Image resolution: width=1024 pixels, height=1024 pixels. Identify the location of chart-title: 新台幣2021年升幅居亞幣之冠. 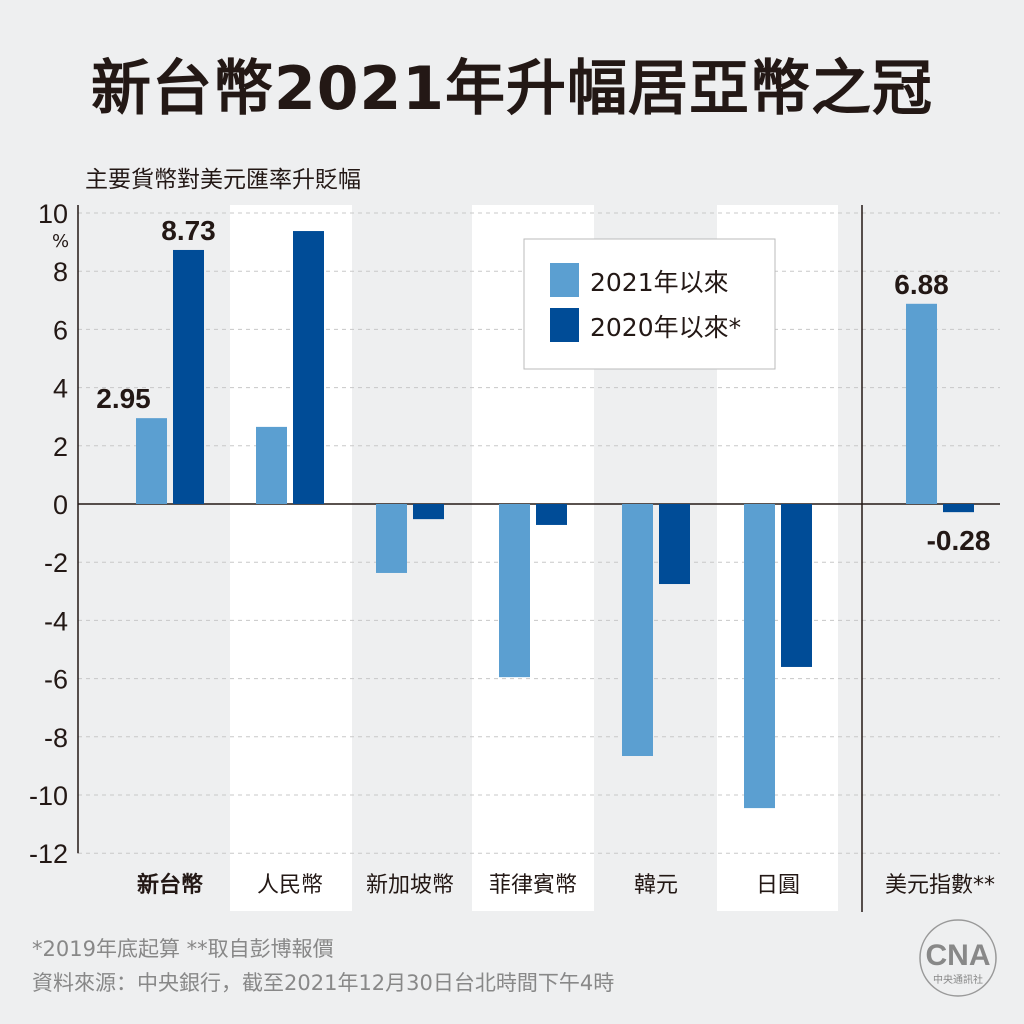
(512, 89).